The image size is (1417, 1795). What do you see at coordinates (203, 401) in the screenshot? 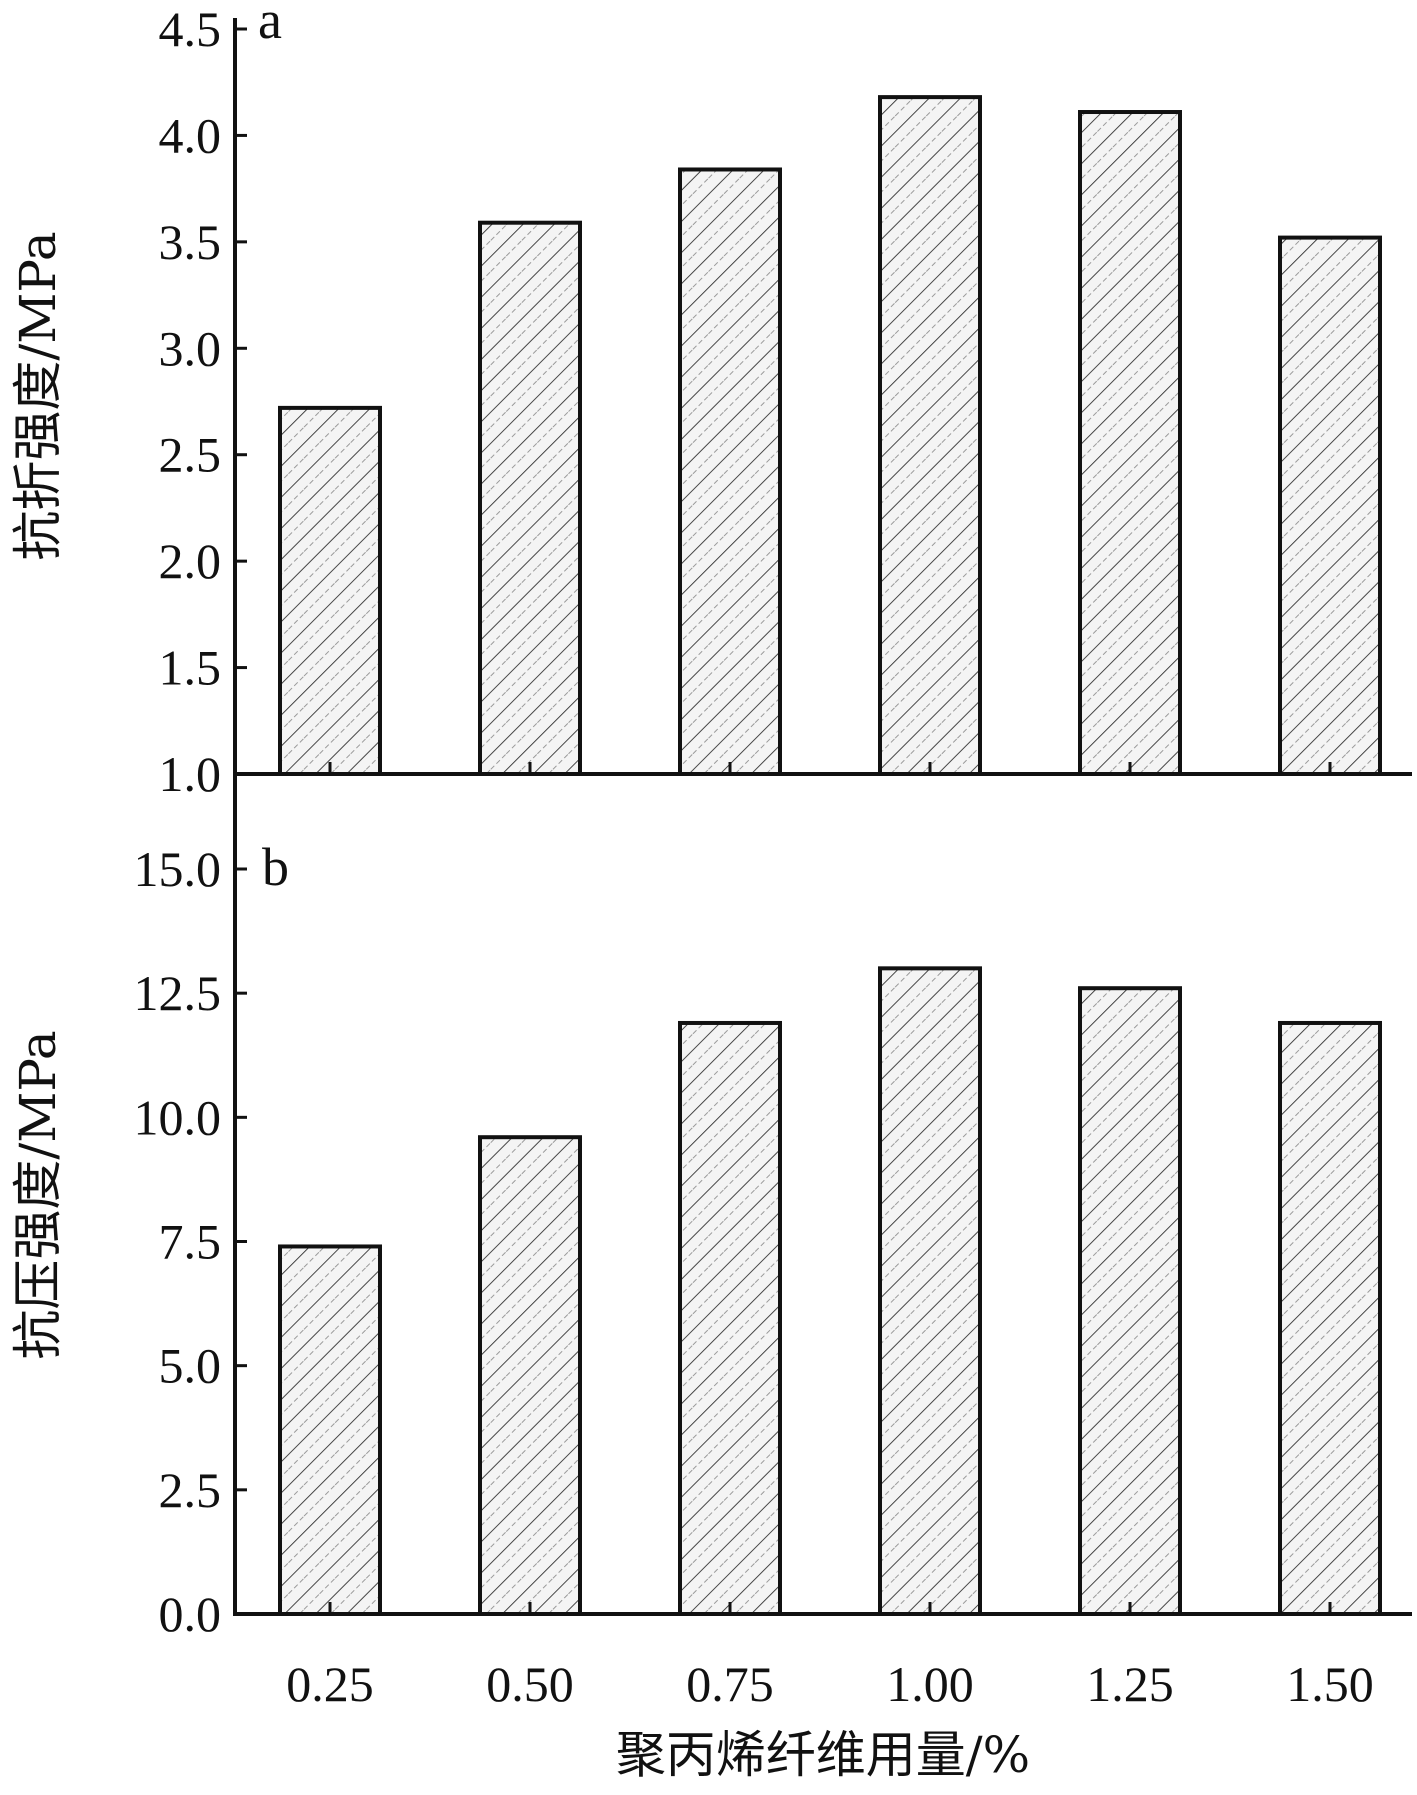
I see `y-axis-ticks-a: 1.0 1.5 2.0 2.5 3.0 3.5 4.0 4.5` at bounding box center [203, 401].